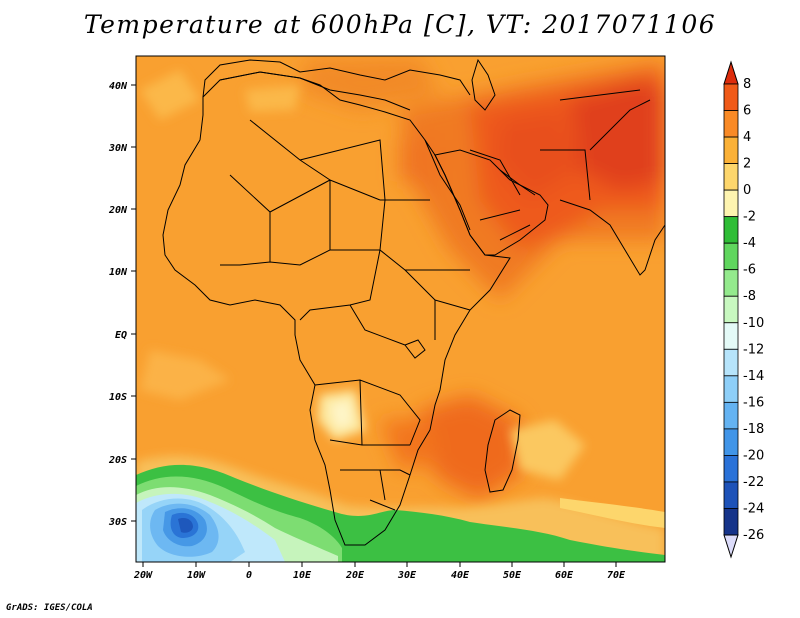 This screenshot has width=800, height=618. Describe the element at coordinates (749, 217) in the screenshot. I see `colorbar-label: -2` at that location.